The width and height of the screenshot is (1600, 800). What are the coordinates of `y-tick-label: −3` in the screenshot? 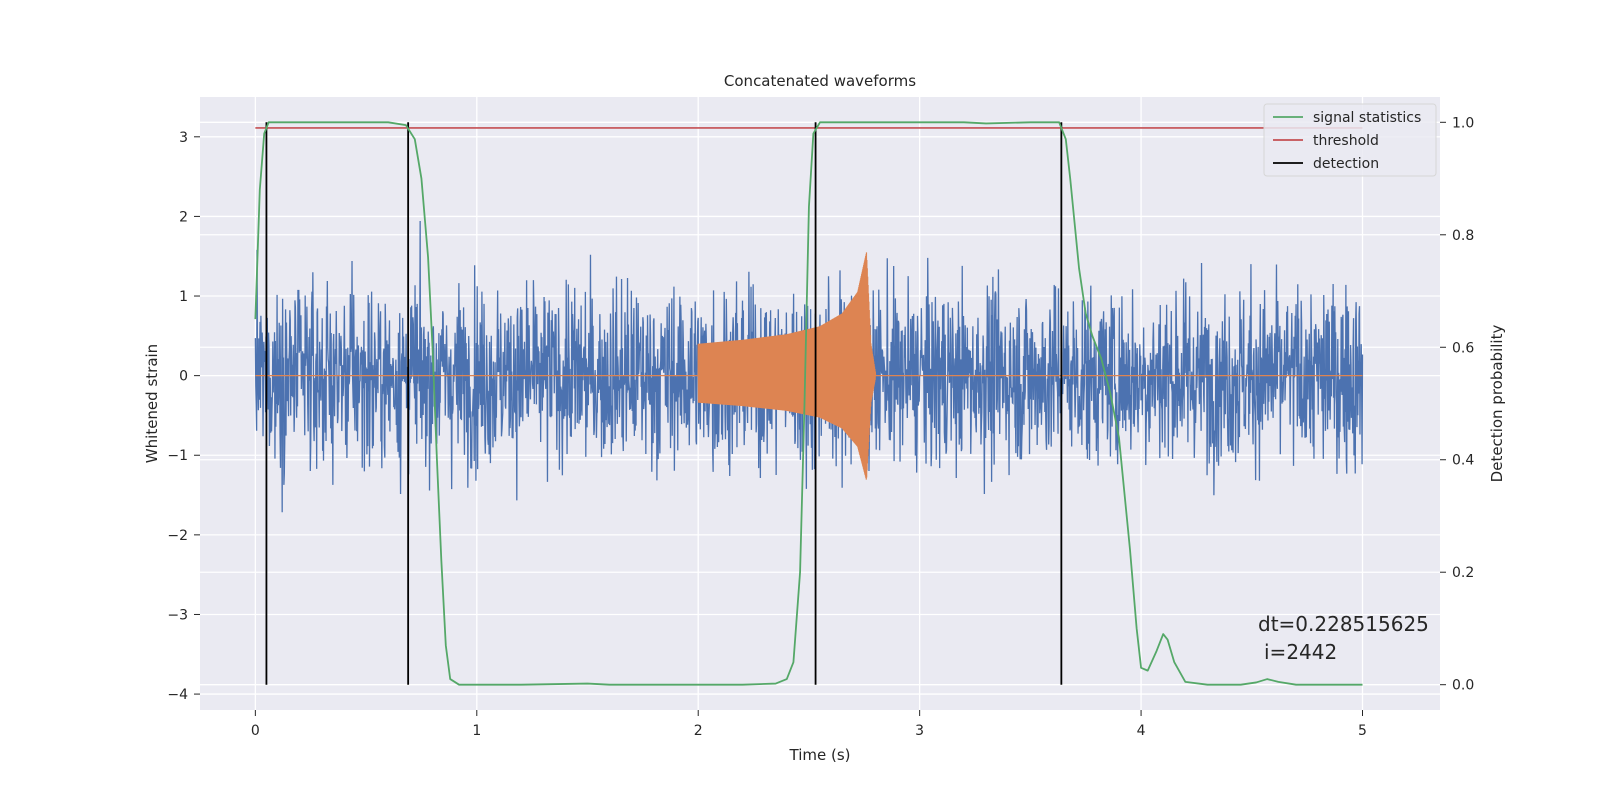 It's located at (177, 615).